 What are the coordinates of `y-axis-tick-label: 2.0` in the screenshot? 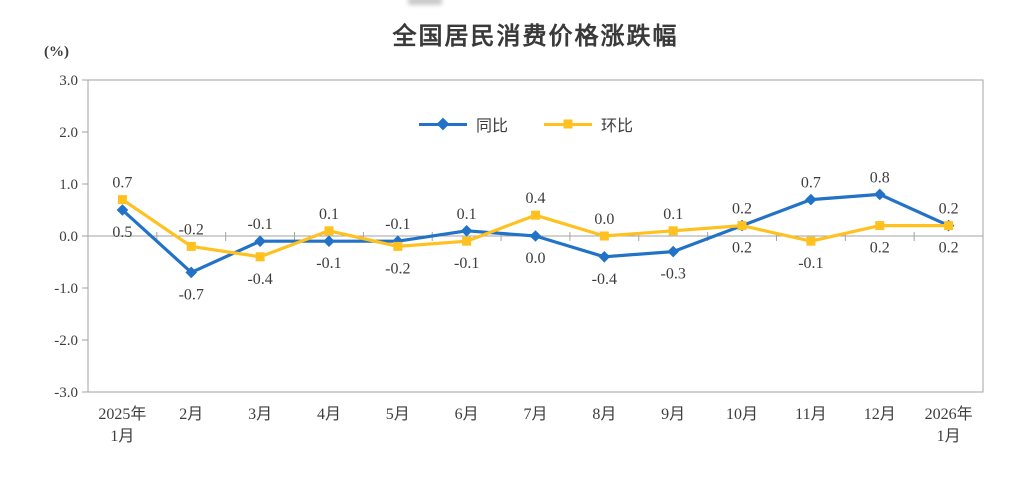 It's located at (68, 133).